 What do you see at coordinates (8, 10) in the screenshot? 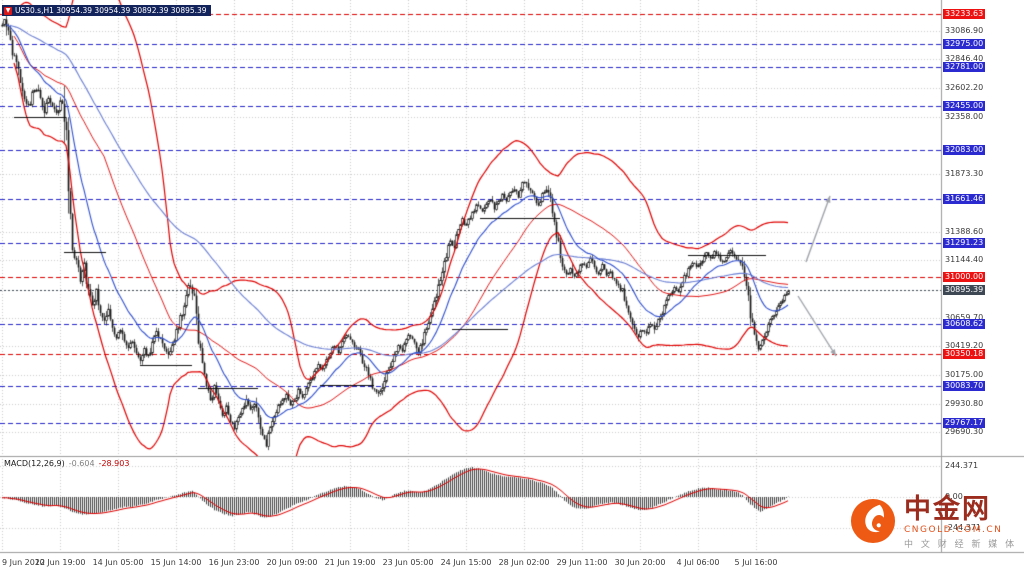
I see `chart-symbol-icon: ▼` at bounding box center [8, 10].